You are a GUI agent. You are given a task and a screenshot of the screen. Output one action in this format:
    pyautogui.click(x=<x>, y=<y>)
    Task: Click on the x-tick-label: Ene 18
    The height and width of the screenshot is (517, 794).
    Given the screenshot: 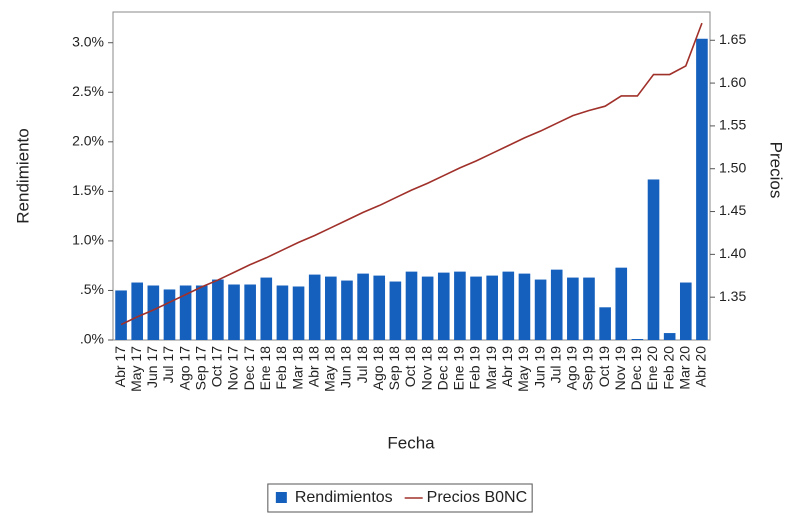 What is the action you would take?
    pyautogui.click(x=265, y=368)
    